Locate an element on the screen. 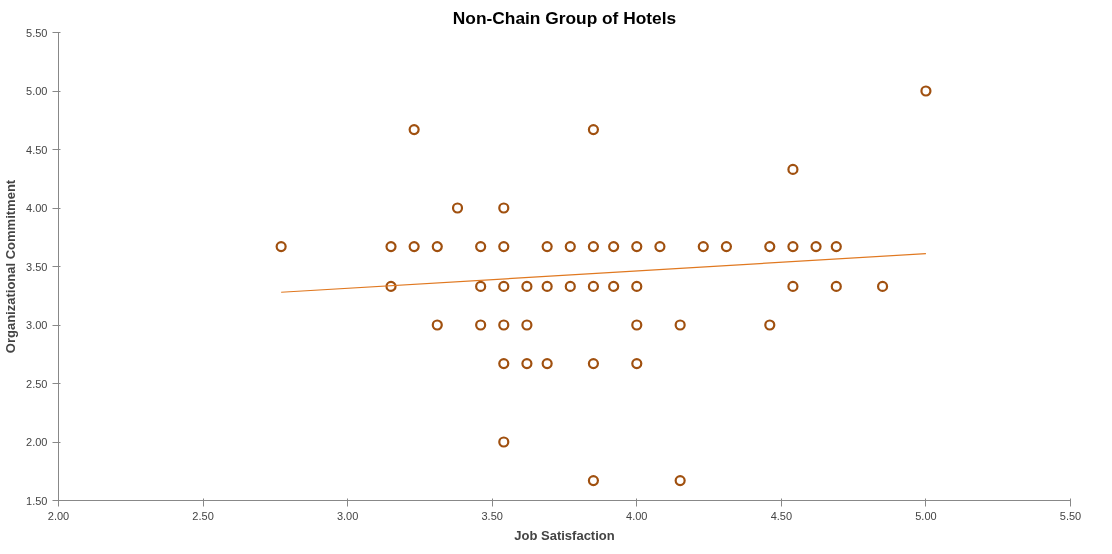 Image resolution: width=1112 pixels, height=554 pixels. x-tick-label: 2.50 is located at coordinates (203, 515).